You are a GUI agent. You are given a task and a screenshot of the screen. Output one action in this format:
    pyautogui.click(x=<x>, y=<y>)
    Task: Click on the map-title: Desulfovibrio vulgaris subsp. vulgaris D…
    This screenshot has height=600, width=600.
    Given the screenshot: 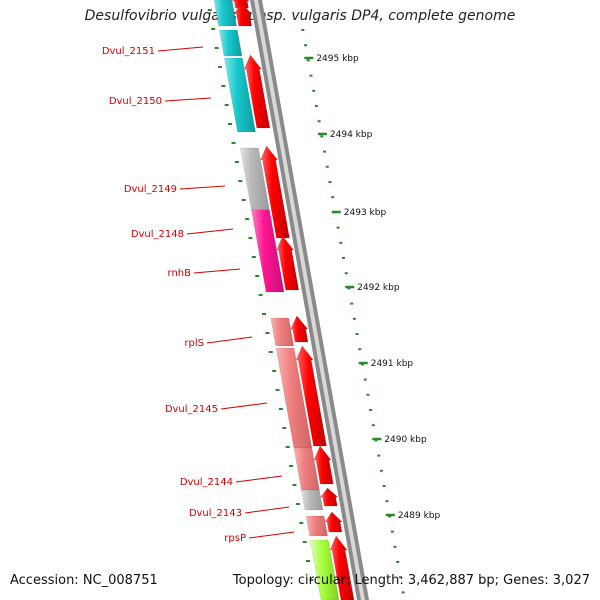 What is the action you would take?
    pyautogui.click(x=300, y=16)
    